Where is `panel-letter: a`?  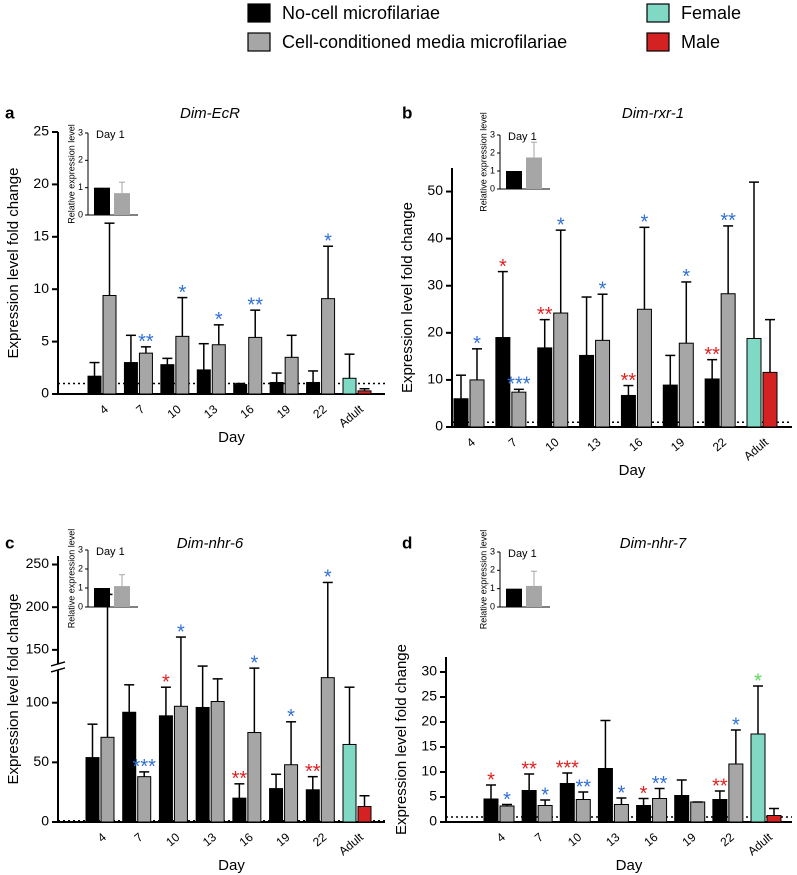
panel-letter: a is located at coordinates (10, 112).